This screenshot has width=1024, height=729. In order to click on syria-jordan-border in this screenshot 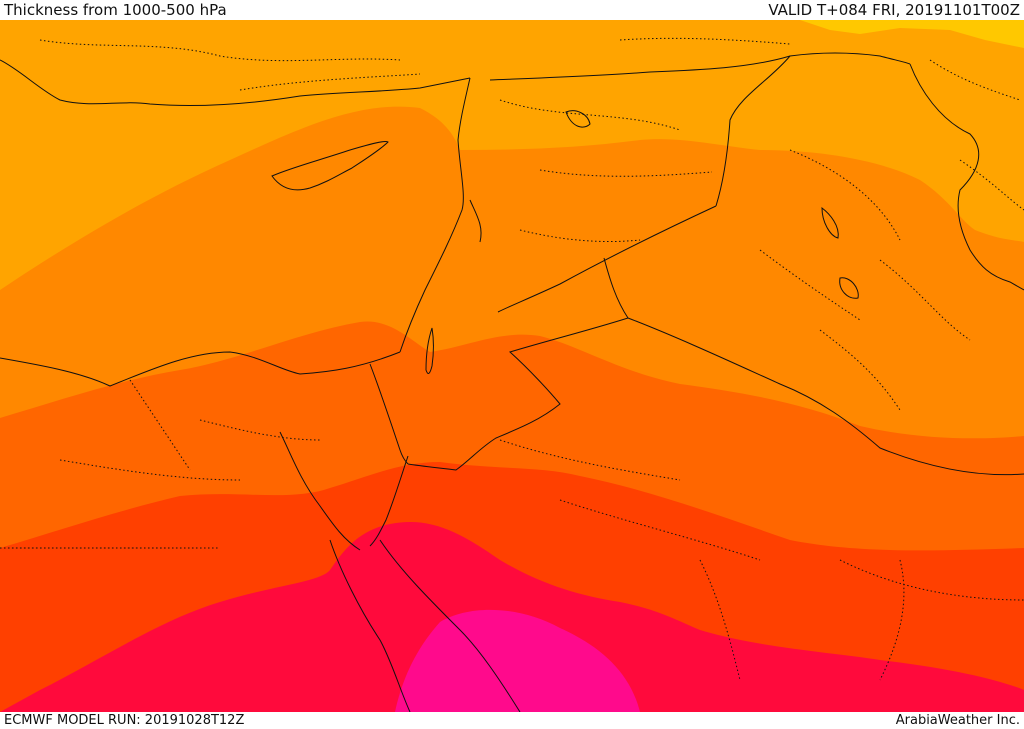, I will do `click(607, 259)`.